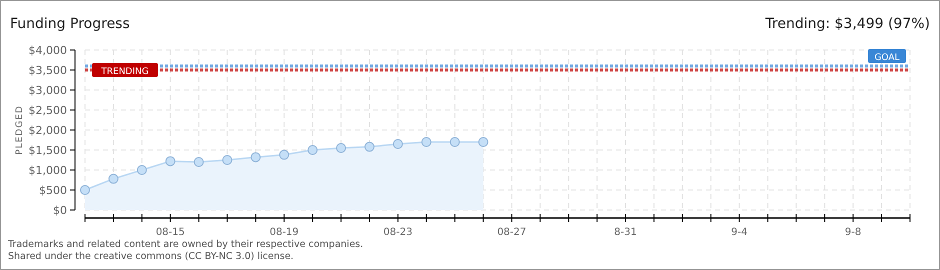  What do you see at coordinates (397, 232) in the screenshot?
I see `x-tick-label: 08-23` at bounding box center [397, 232].